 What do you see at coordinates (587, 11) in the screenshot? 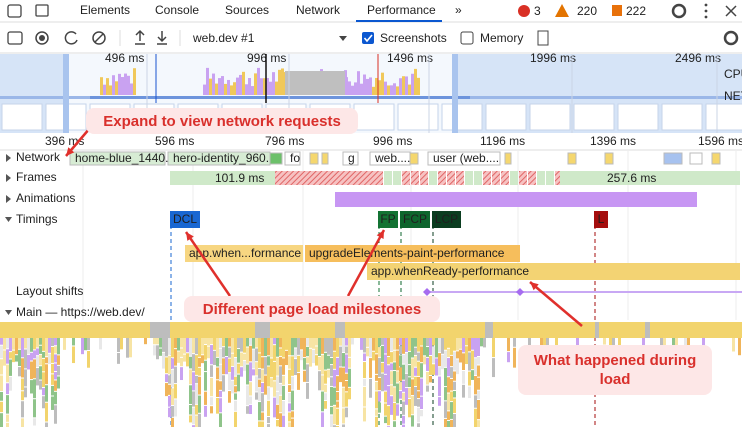
I see `warning-count: 220` at bounding box center [587, 11].